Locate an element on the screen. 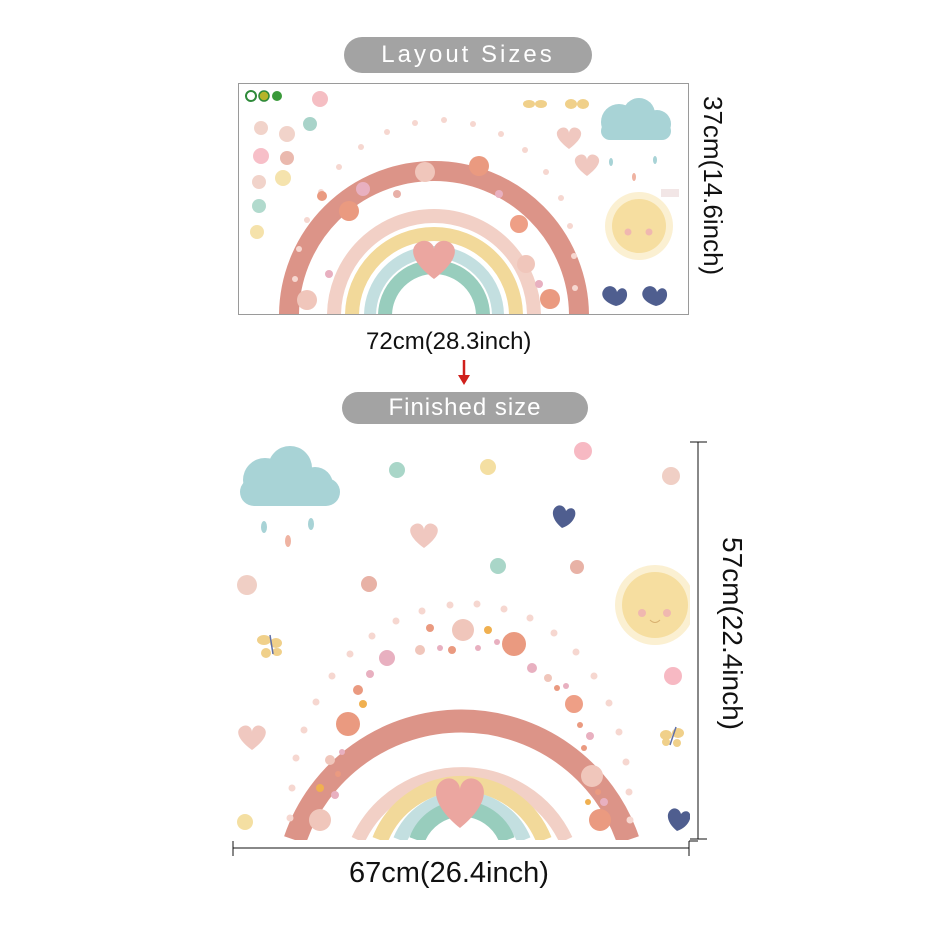 The height and width of the screenshot is (930, 930). finished-height-label: 57cm(22.4inch) is located at coordinates (732, 633).